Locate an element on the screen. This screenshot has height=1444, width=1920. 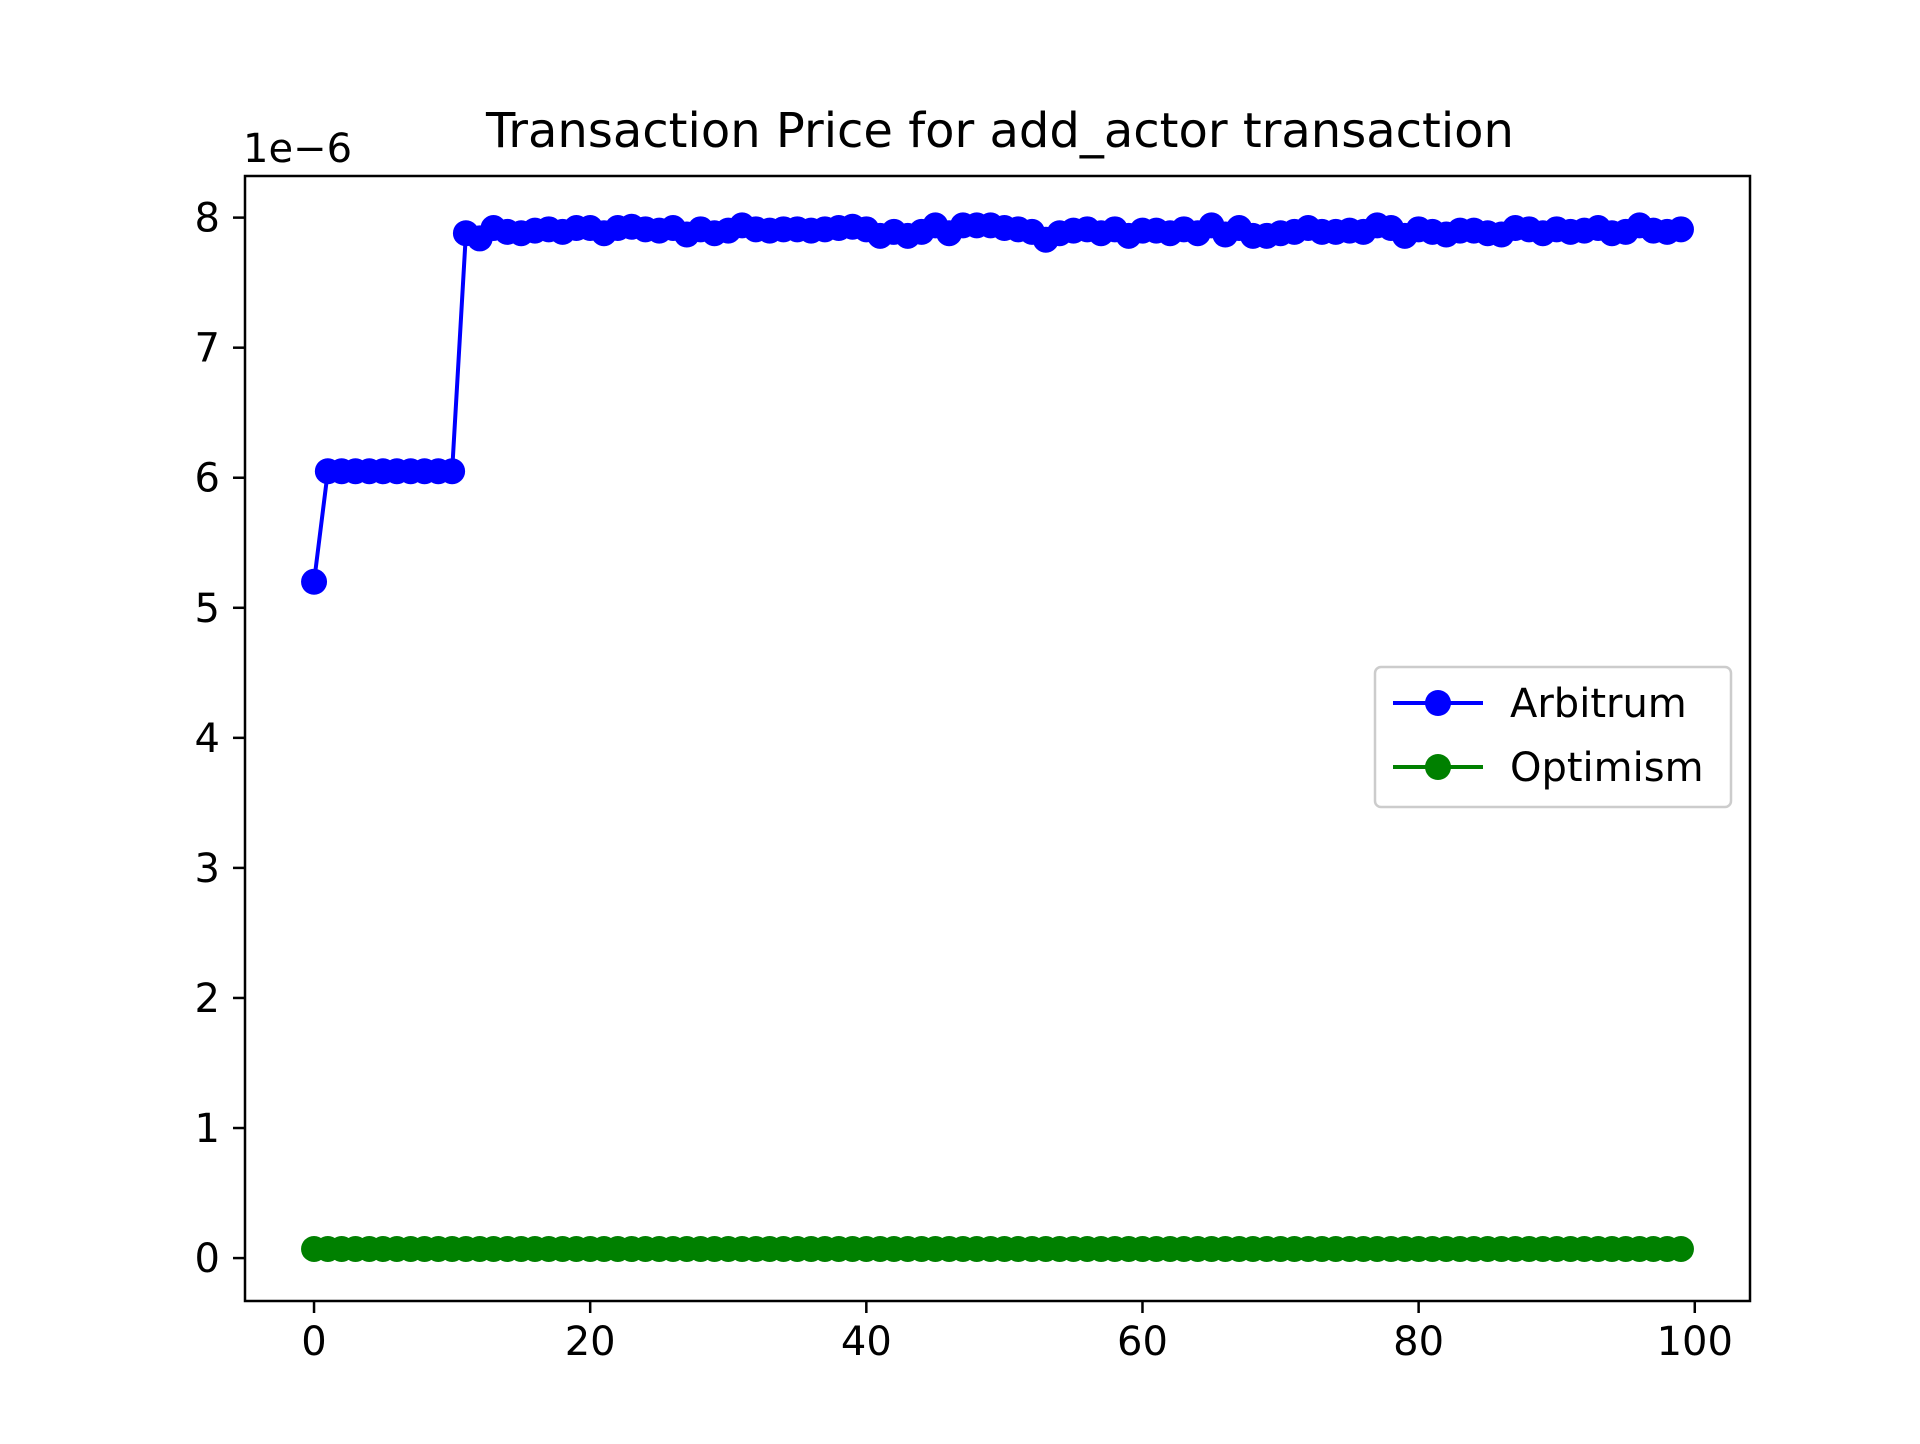
x-tick-label: 0 is located at coordinates (313, 1342).